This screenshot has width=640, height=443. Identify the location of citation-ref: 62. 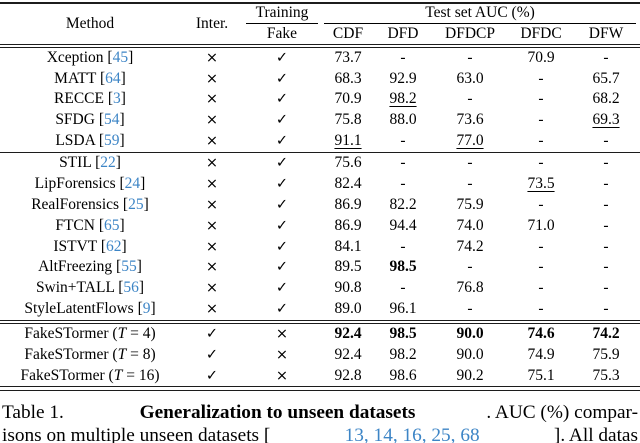
(114, 246).